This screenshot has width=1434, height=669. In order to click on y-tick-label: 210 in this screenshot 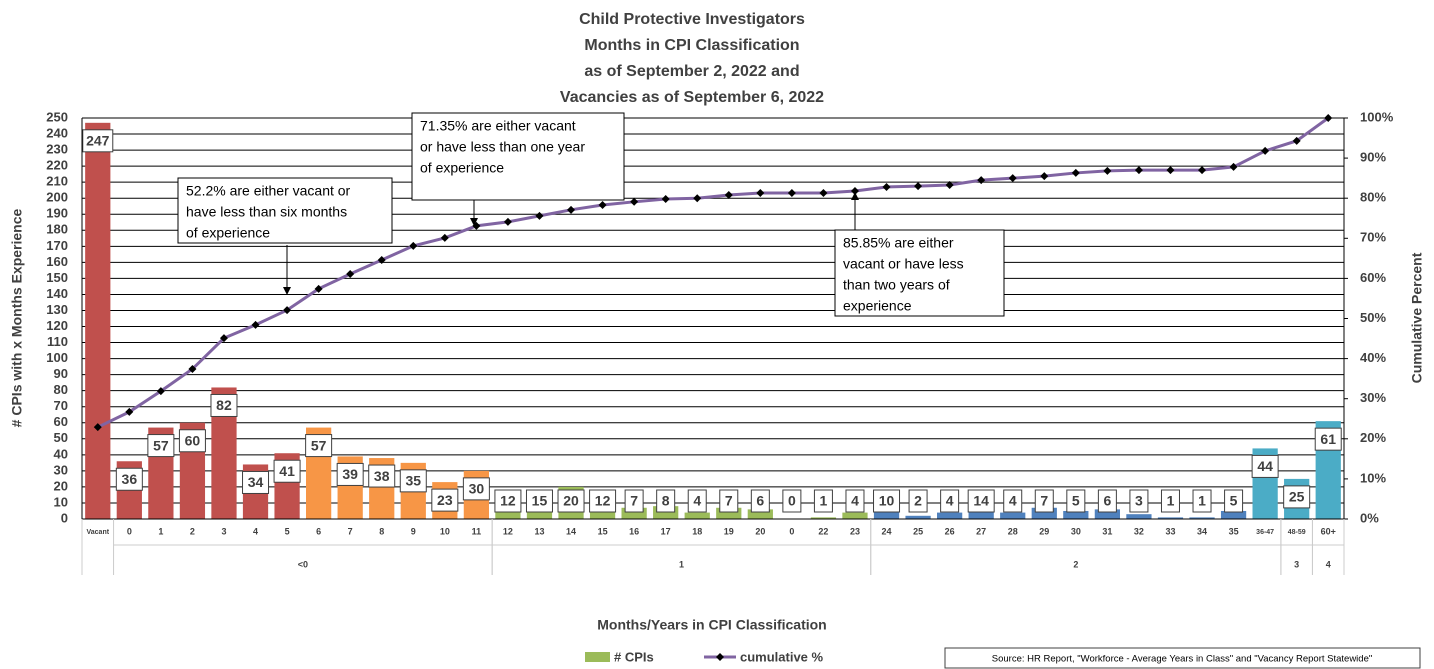, I will do `click(57, 181)`.